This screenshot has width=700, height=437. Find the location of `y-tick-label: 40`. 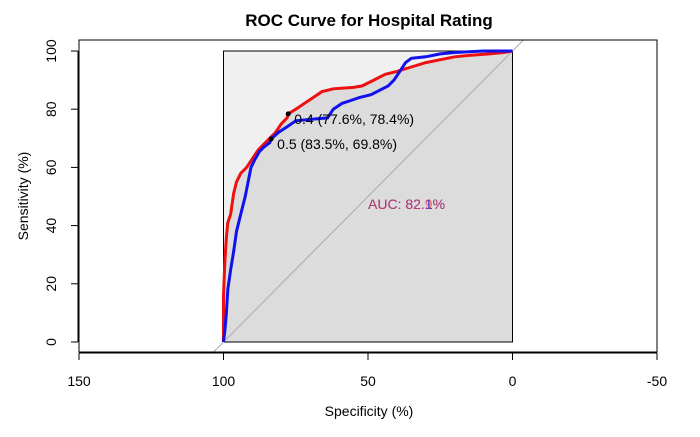

y-tick-label: 40 is located at coordinates (51, 226).